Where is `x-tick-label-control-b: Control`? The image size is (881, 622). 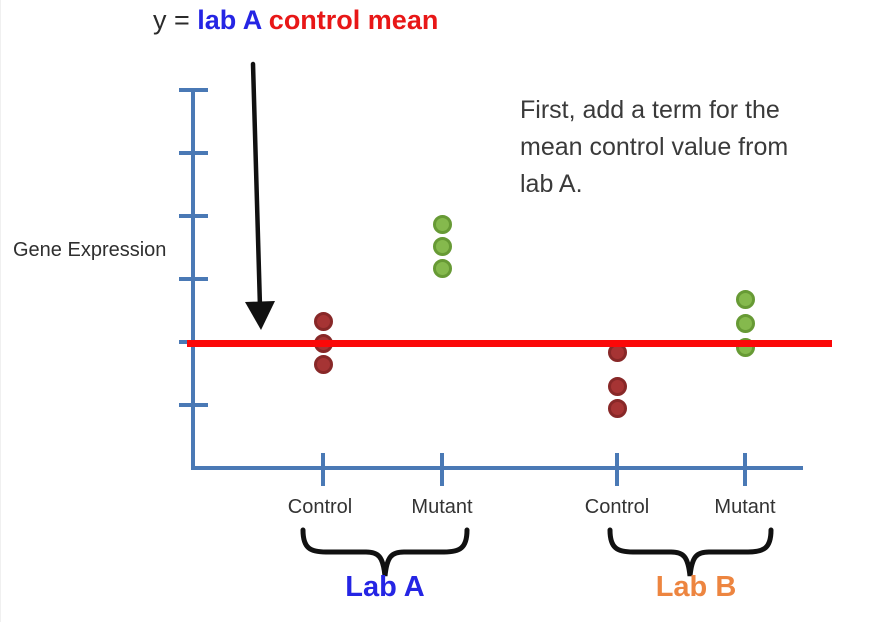
x-tick-label-control-b: Control is located at coordinates (617, 507).